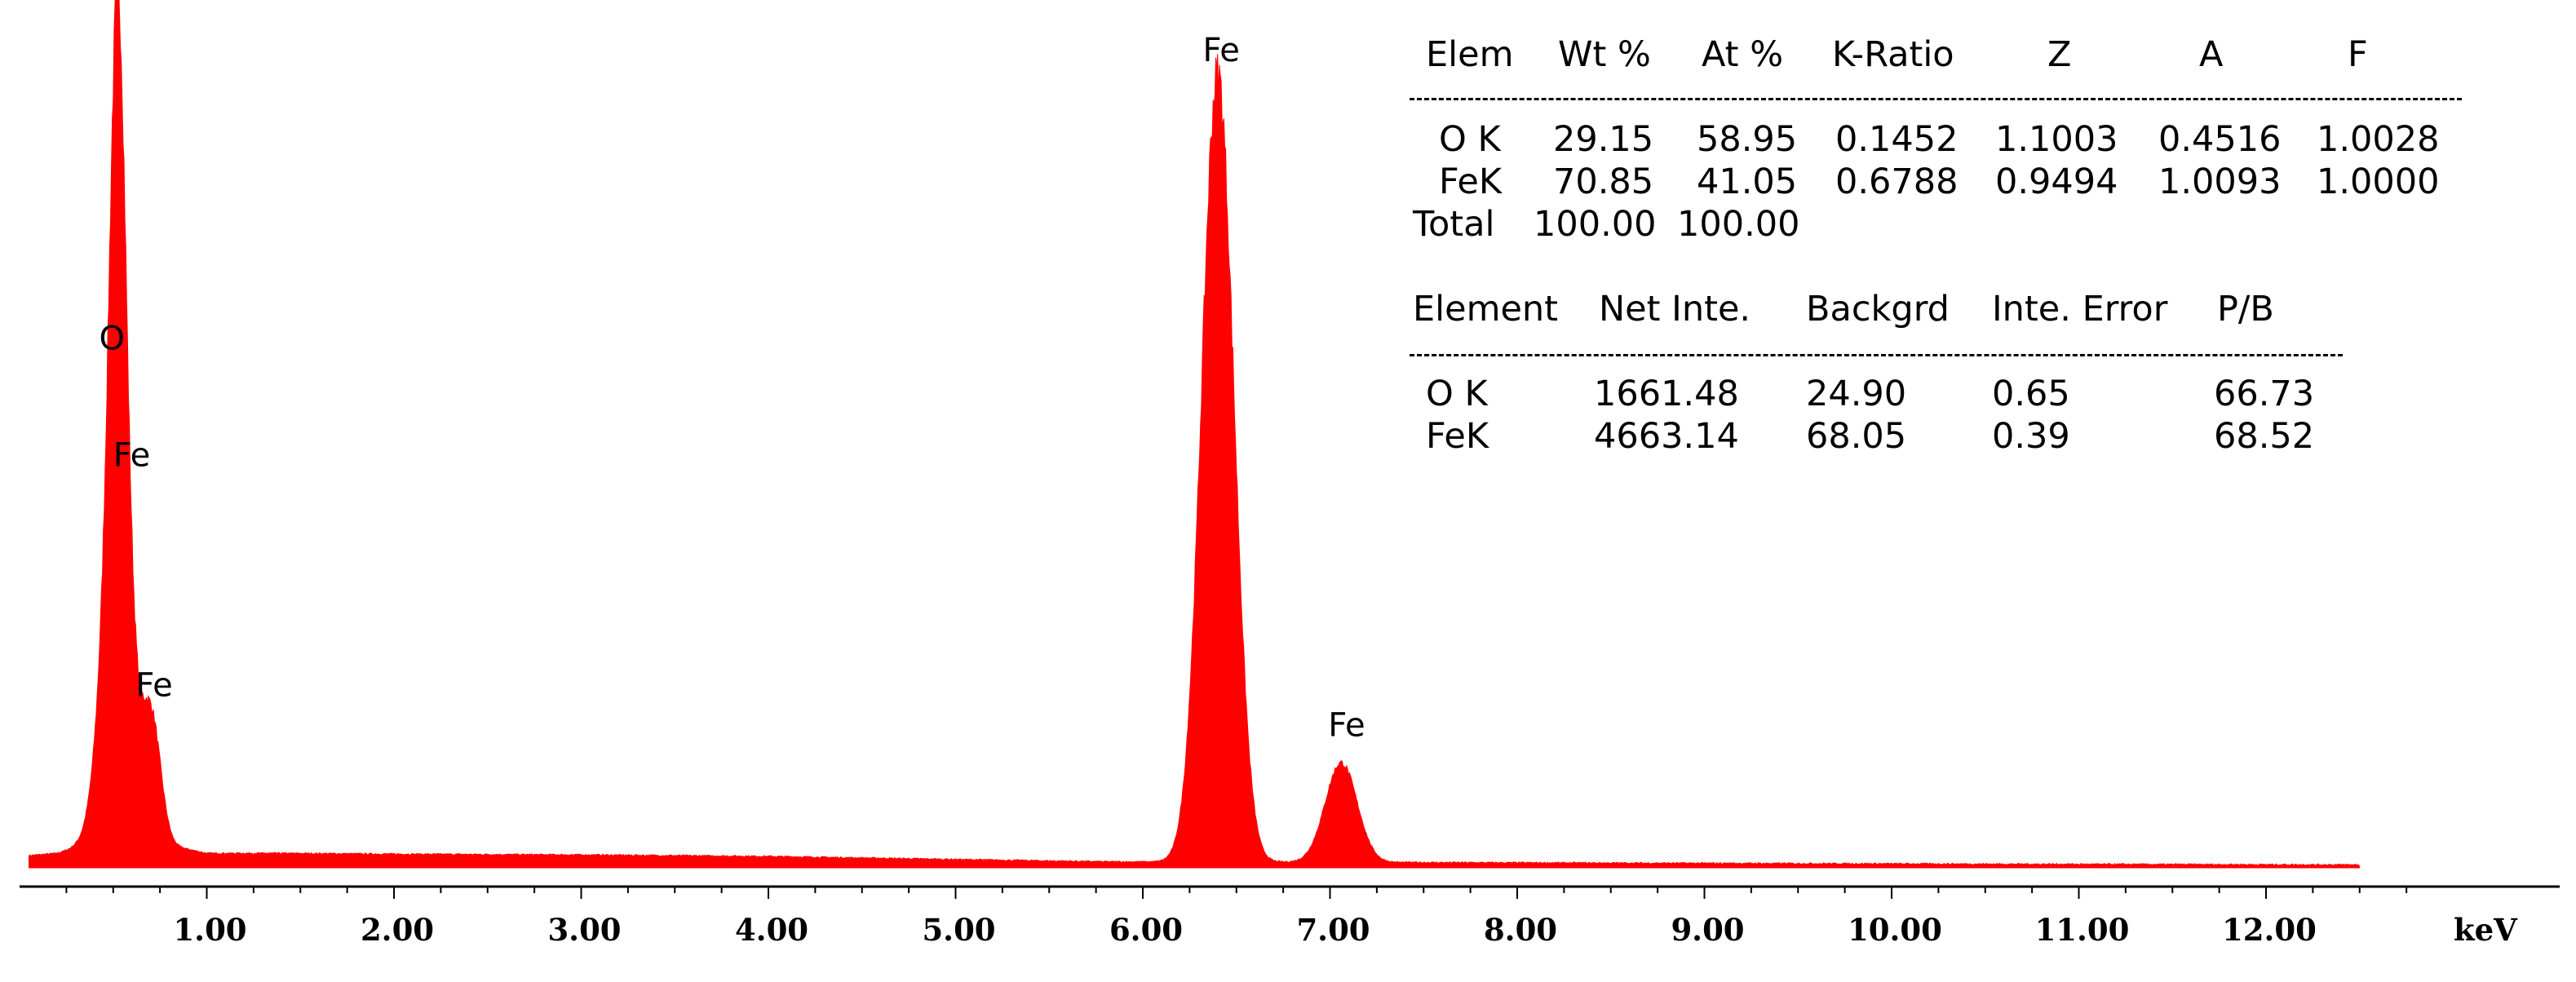 Image resolution: width=2576 pixels, height=982 pixels. Describe the element at coordinates (1747, 139) in the screenshot. I see `quant-cell: 58.95` at that location.